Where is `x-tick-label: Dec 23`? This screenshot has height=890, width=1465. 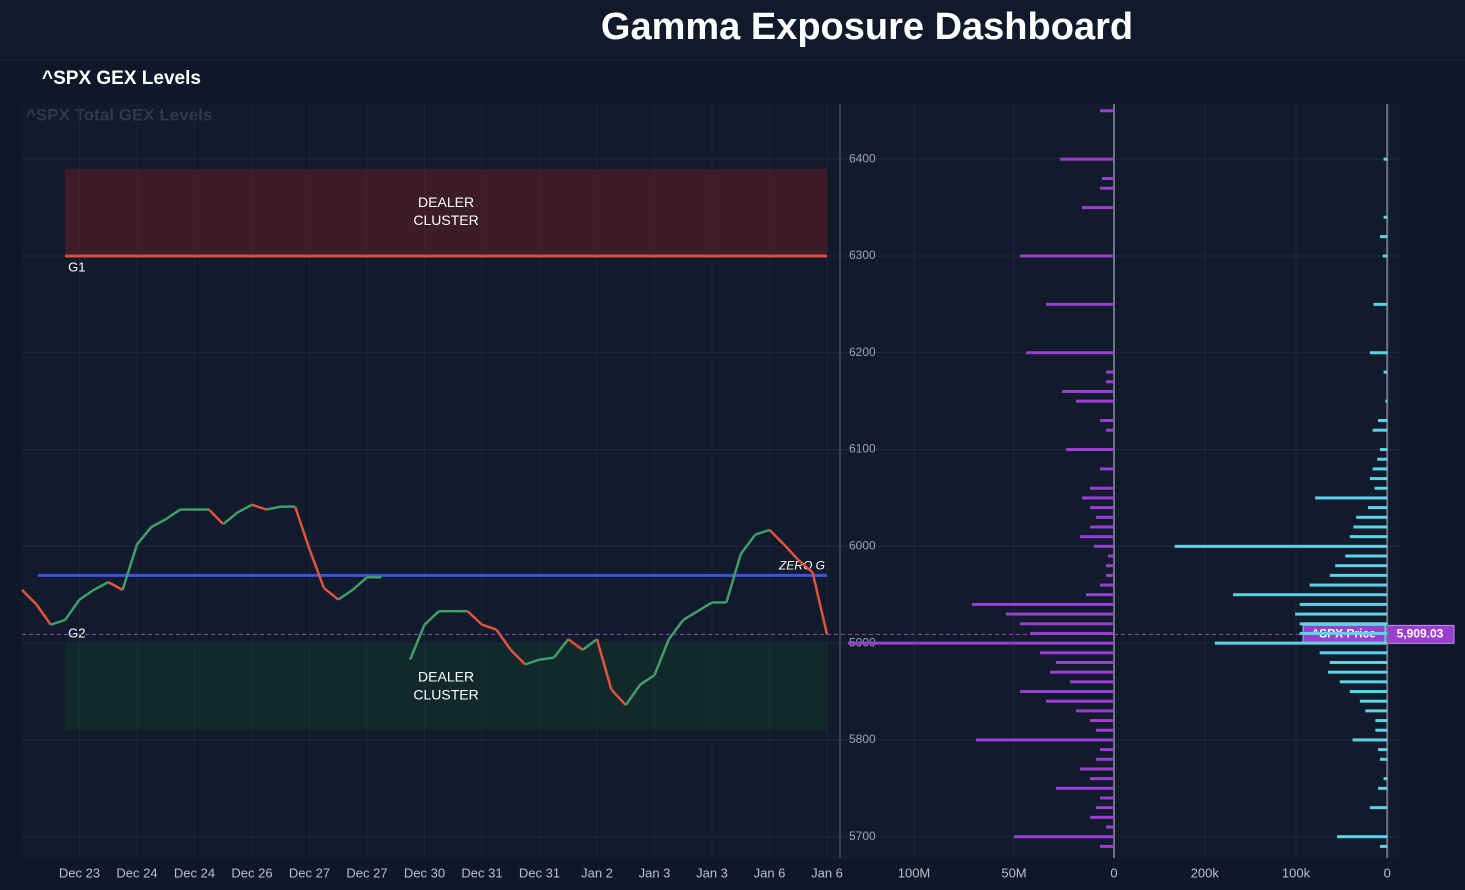
x-tick-label: Dec 23 is located at coordinates (79, 872).